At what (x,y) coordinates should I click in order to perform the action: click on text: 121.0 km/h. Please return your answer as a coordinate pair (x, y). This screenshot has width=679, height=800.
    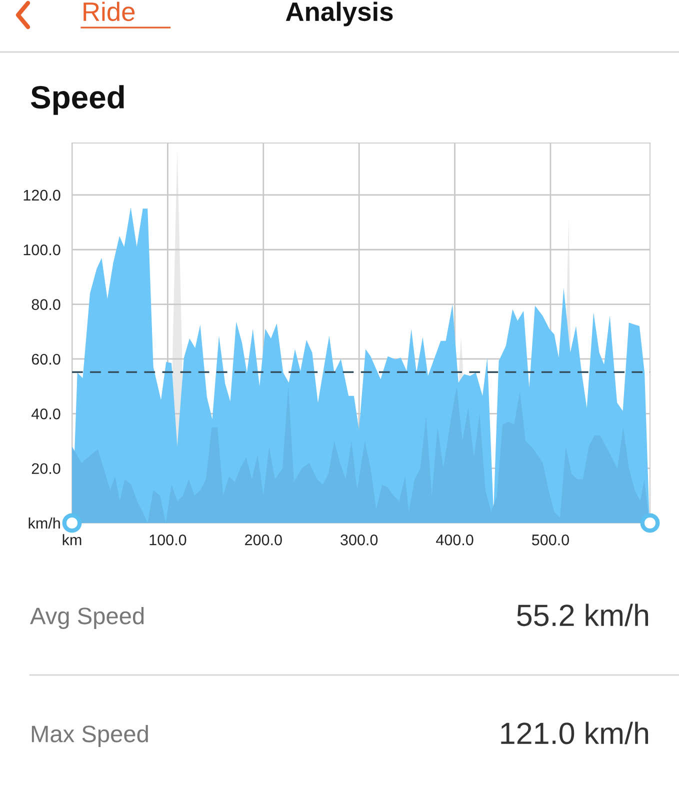
    Looking at the image, I should click on (574, 733).